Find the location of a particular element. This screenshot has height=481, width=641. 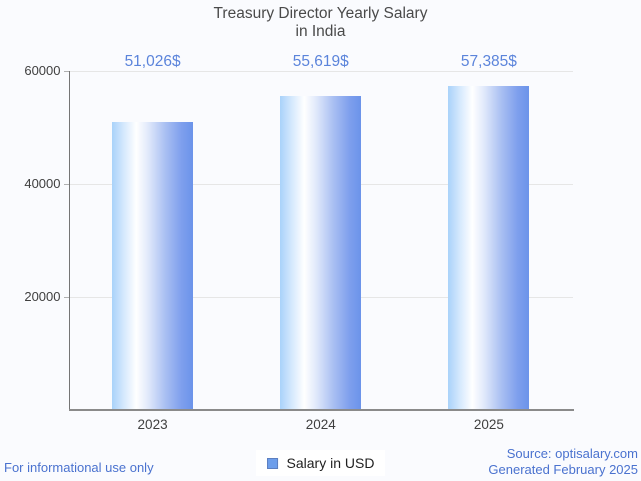

y-axis-line is located at coordinates (69, 240).